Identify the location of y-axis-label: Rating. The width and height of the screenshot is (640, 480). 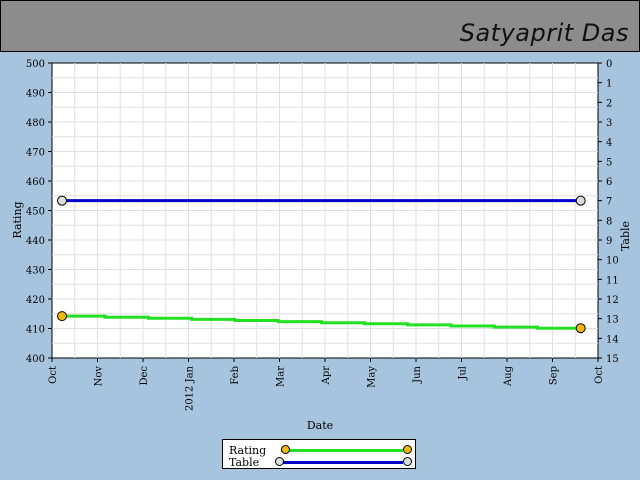
(17, 219).